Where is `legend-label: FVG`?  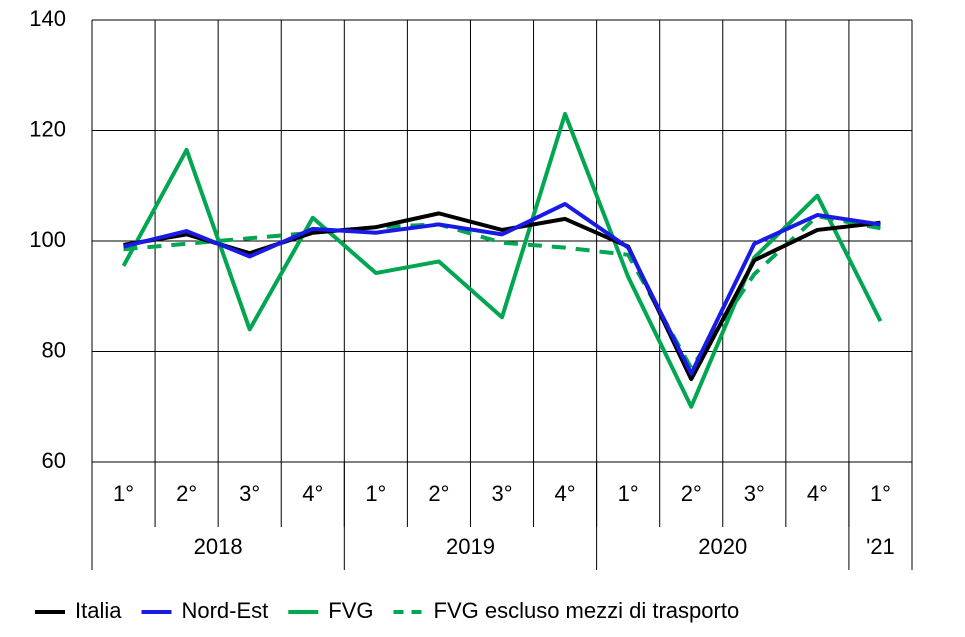
legend-label: FVG is located at coordinates (350, 610).